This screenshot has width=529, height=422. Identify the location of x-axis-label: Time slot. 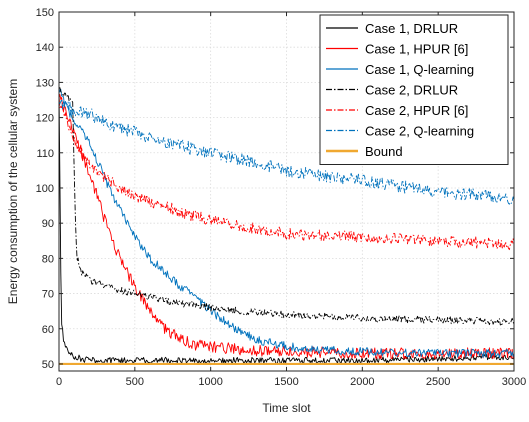
(286, 408).